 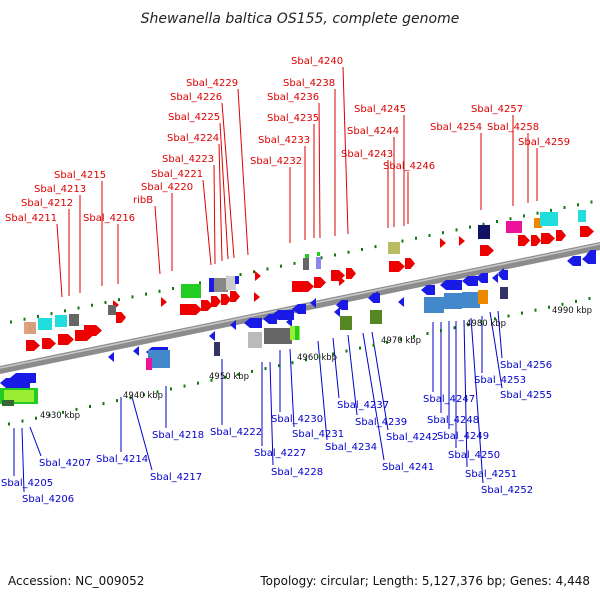 I want to click on gene-label-sbal-4212: Sbal_4212, so click(x=47, y=203).